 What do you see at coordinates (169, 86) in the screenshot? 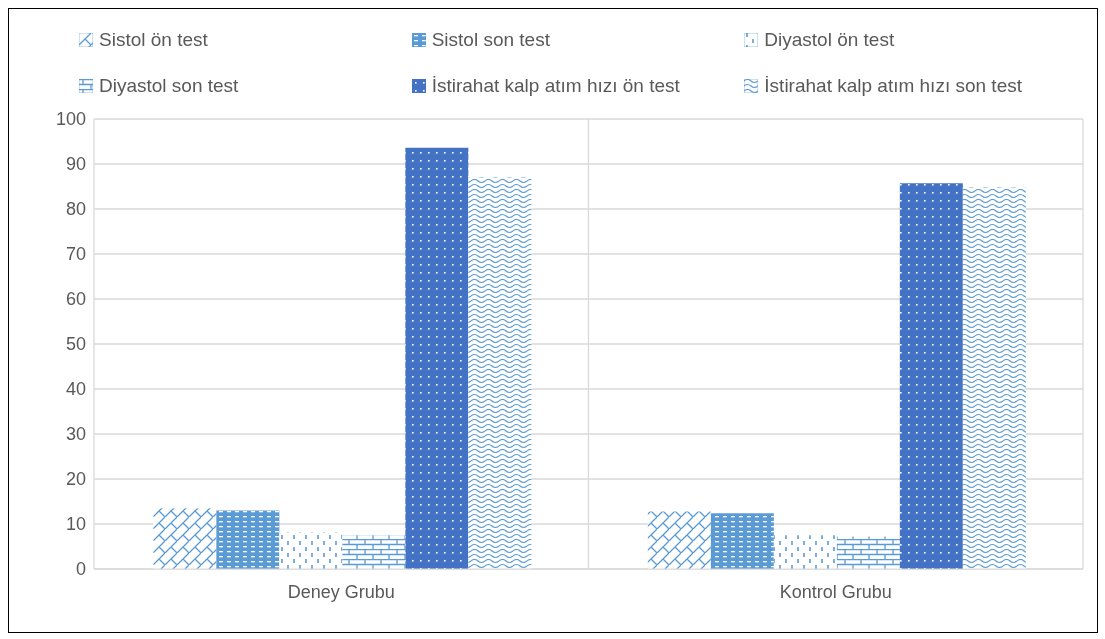
I see `legend-label: Diyastol son test` at bounding box center [169, 86].